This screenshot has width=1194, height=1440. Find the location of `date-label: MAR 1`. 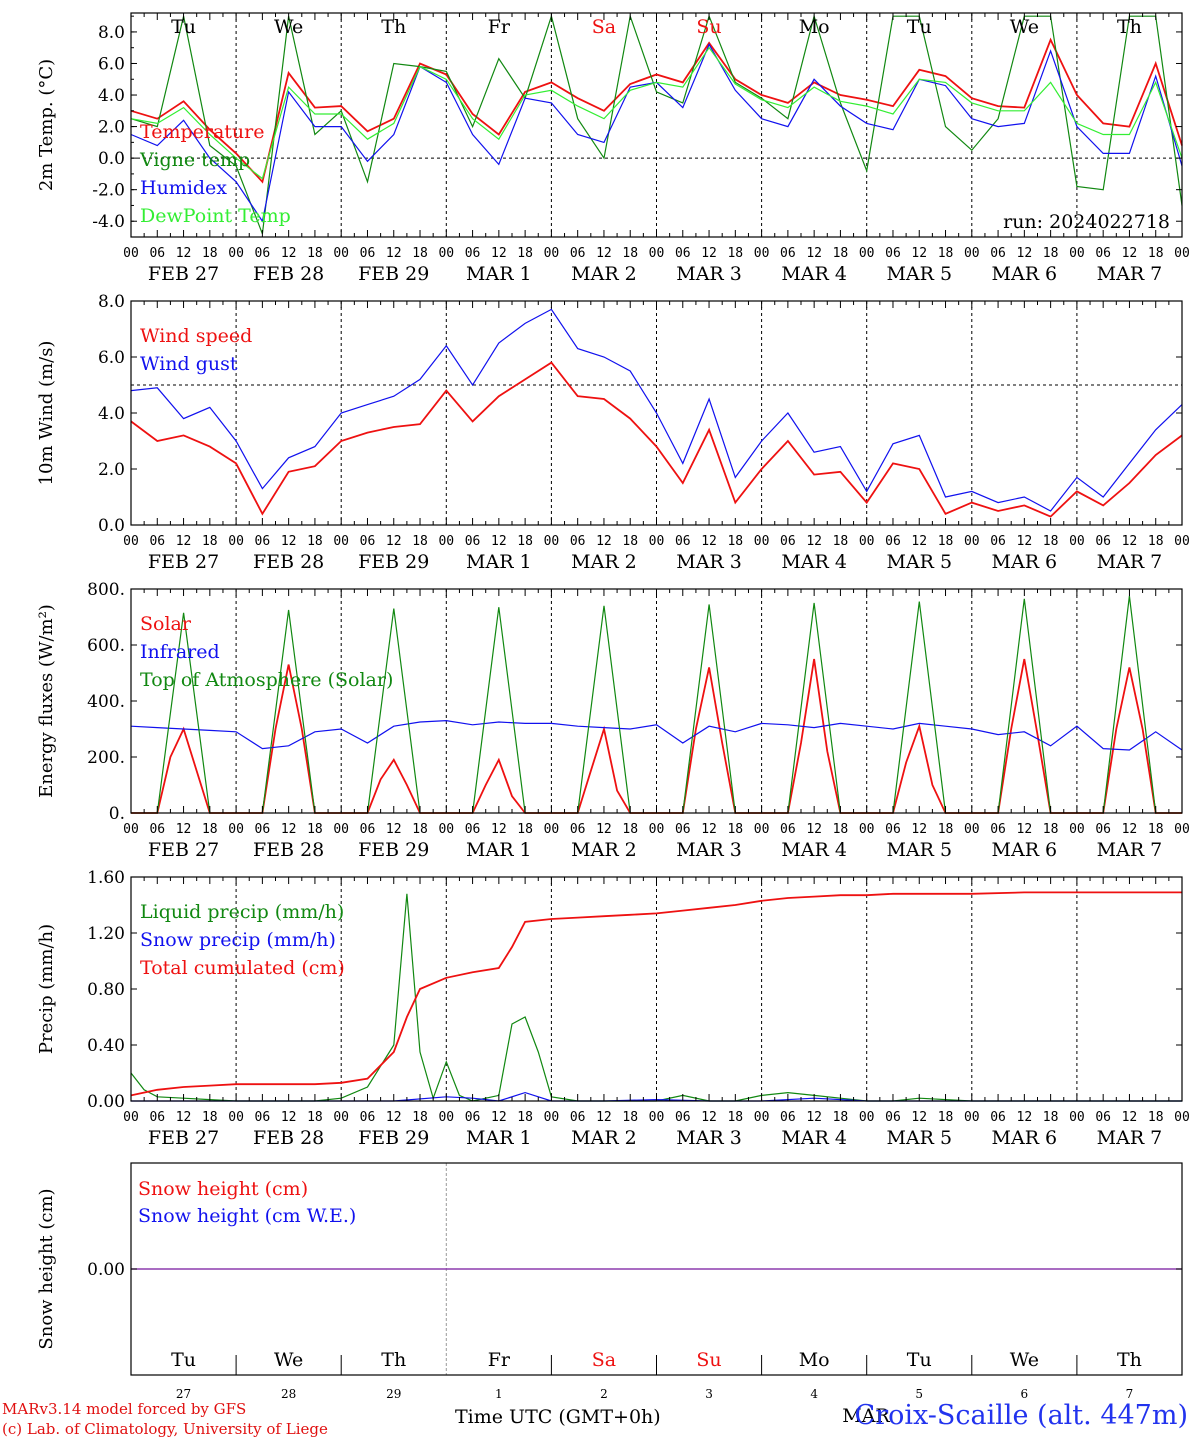

date-label: MAR 1 is located at coordinates (499, 274).